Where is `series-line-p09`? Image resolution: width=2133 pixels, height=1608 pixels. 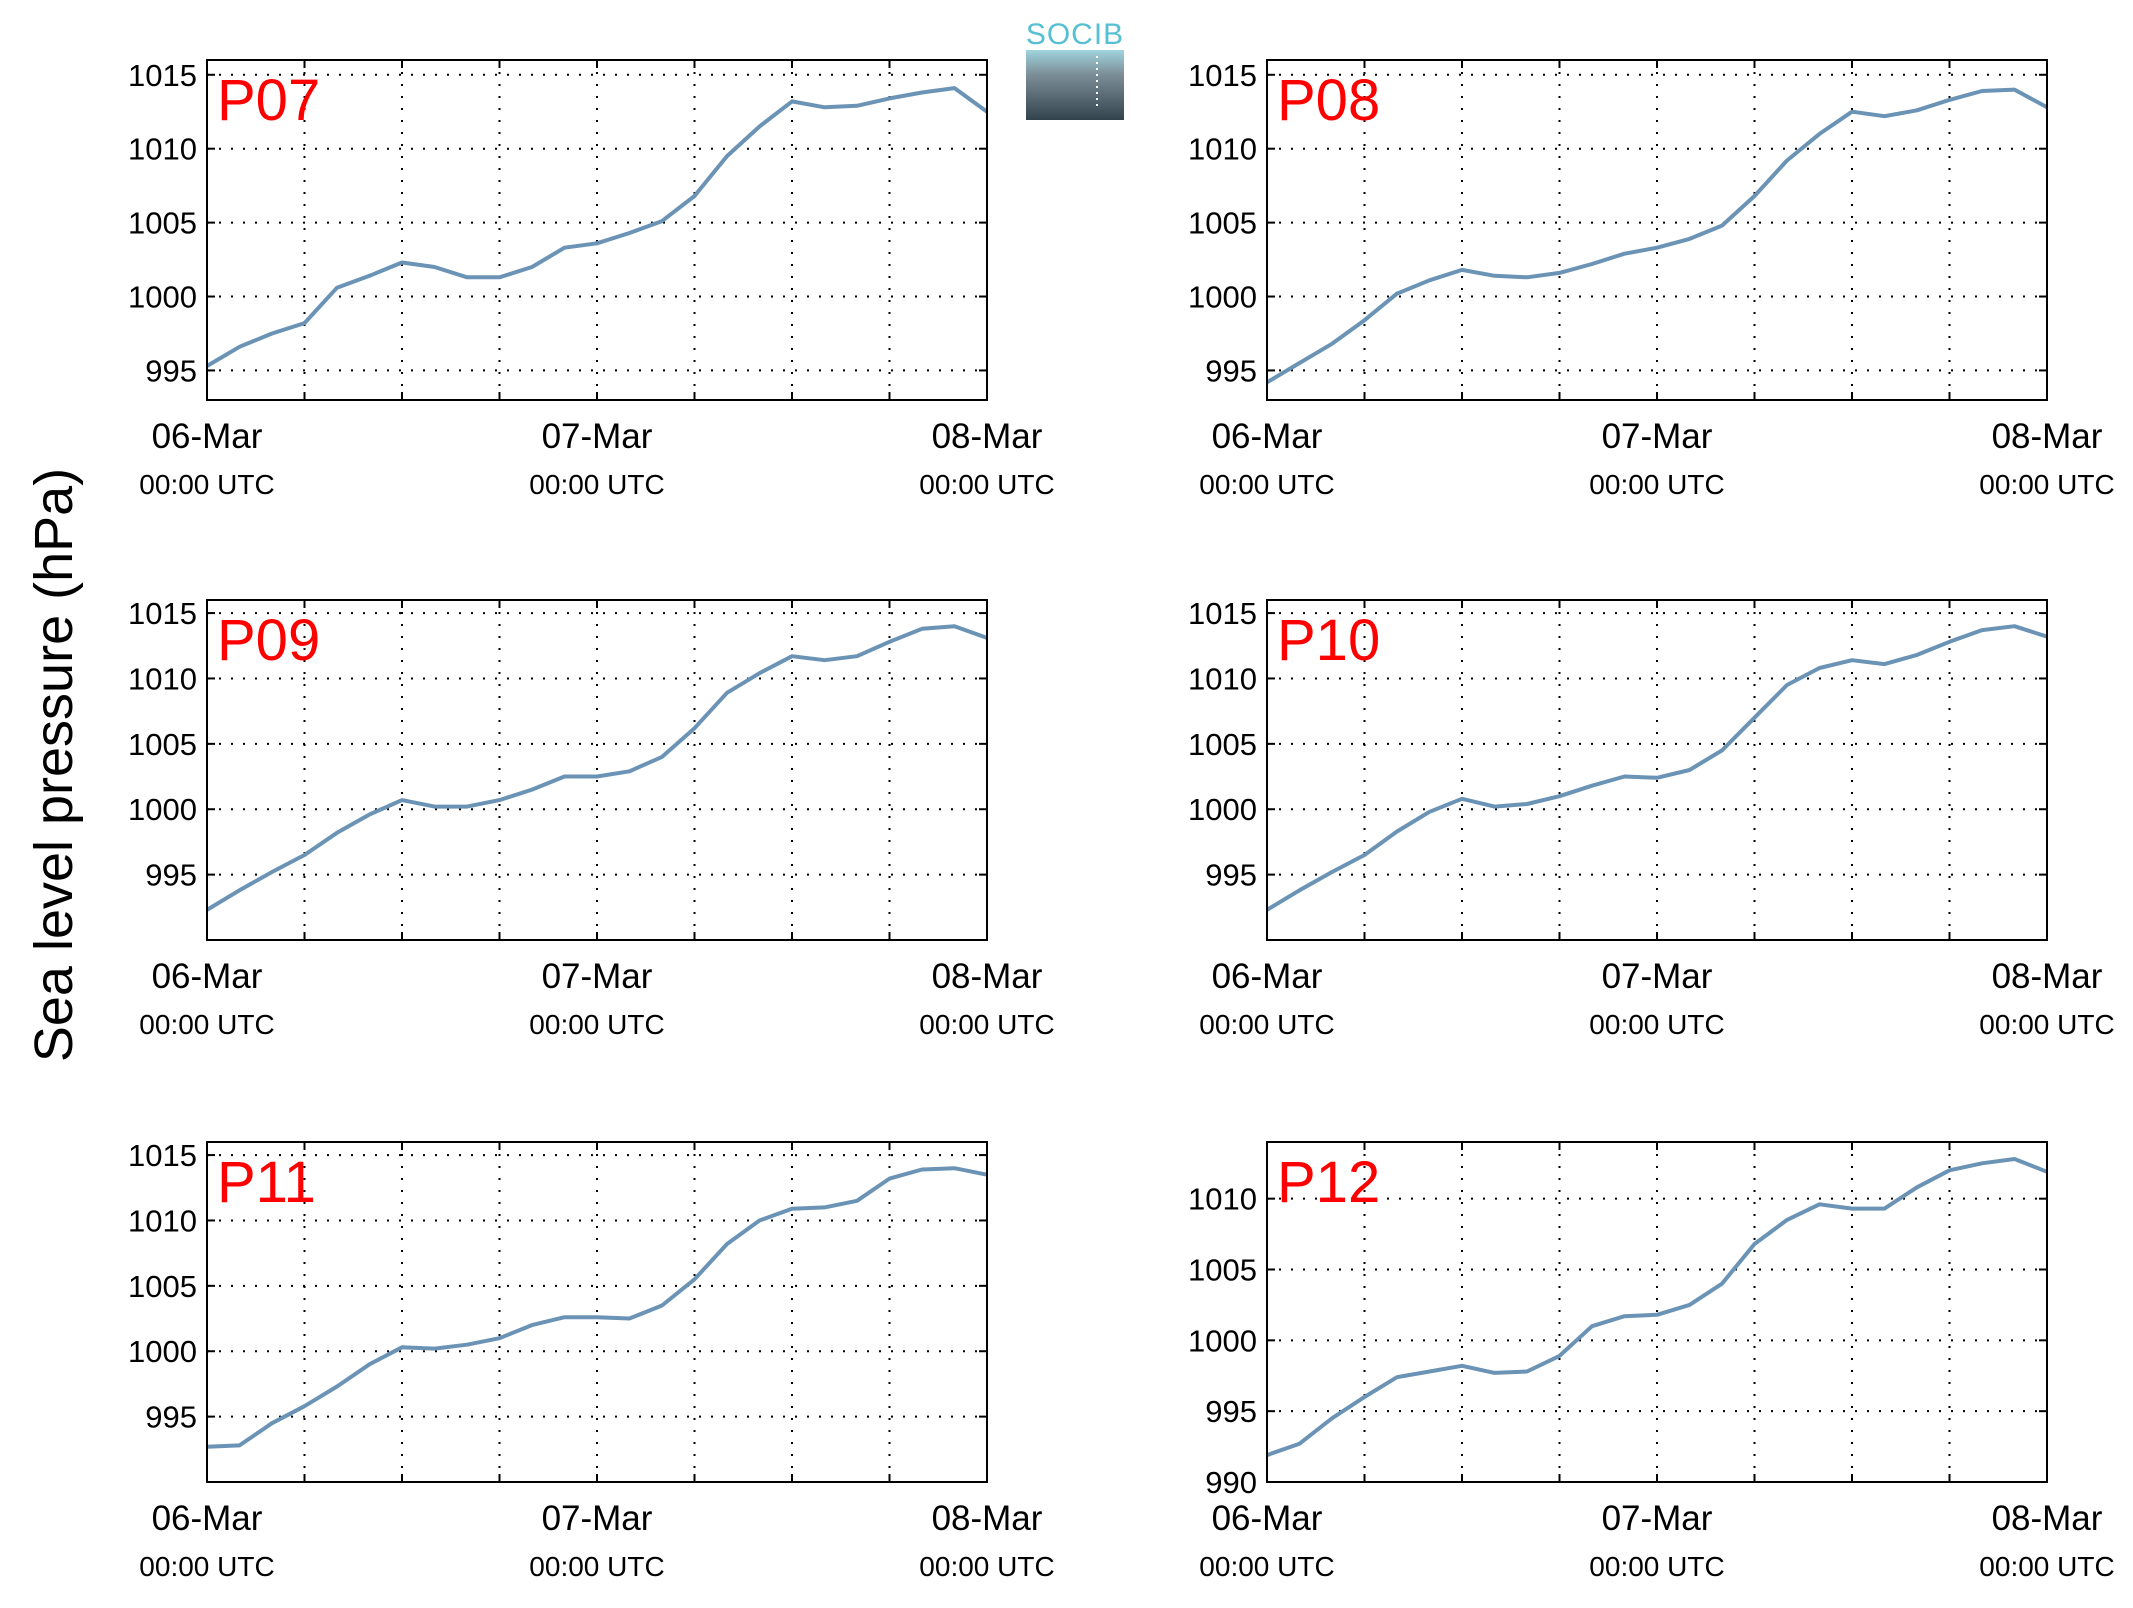 series-line-p09 is located at coordinates (596, 768).